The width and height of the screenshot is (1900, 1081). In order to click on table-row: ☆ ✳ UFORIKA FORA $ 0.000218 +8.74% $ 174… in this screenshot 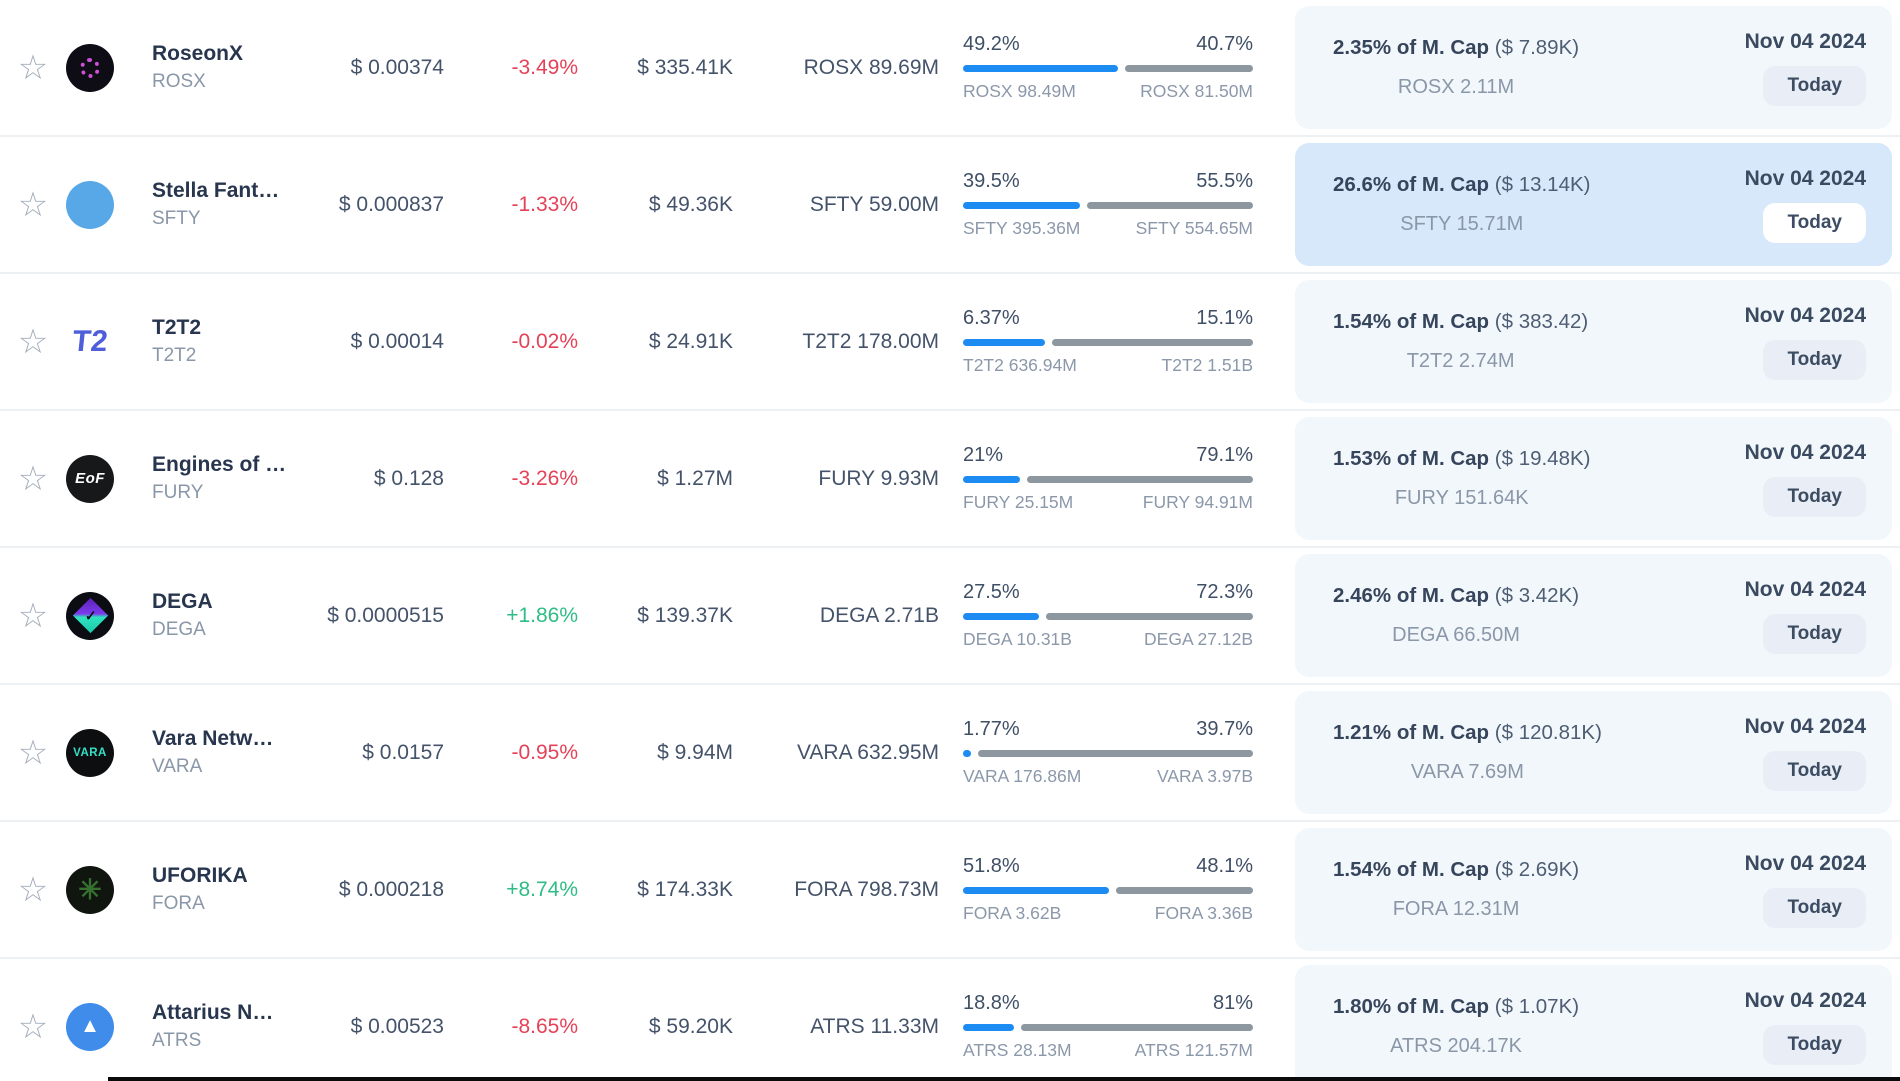, I will do `click(950, 888)`.